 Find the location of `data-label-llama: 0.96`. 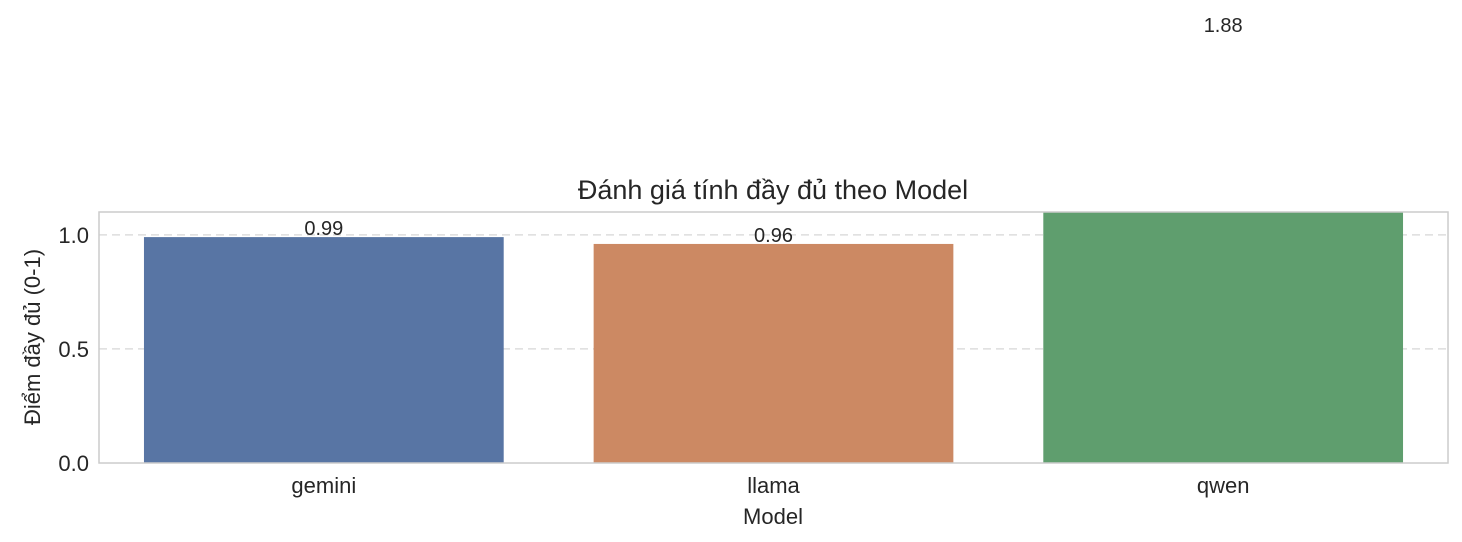

data-label-llama: 0.96 is located at coordinates (773, 236).